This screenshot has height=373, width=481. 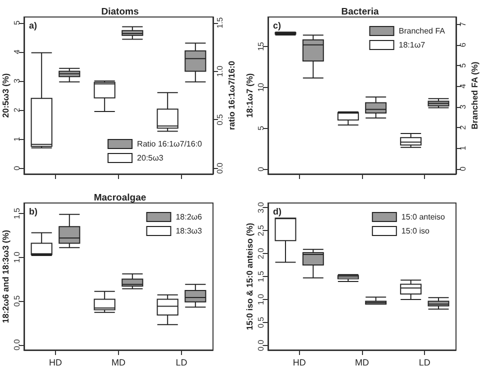 What do you see at coordinates (277, 211) in the screenshot?
I see `annotation: d)` at bounding box center [277, 211].